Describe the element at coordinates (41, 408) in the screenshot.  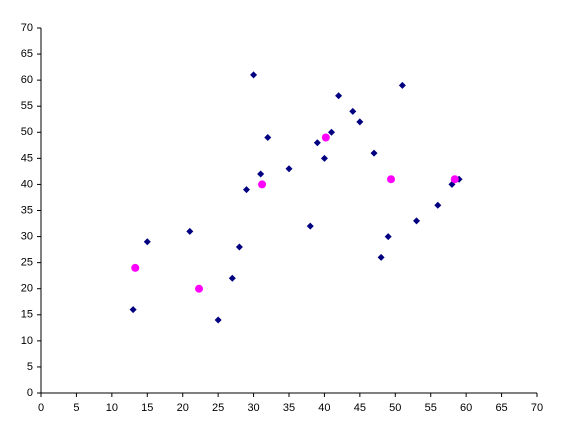
I see `x-tick-label: 0` at that location.